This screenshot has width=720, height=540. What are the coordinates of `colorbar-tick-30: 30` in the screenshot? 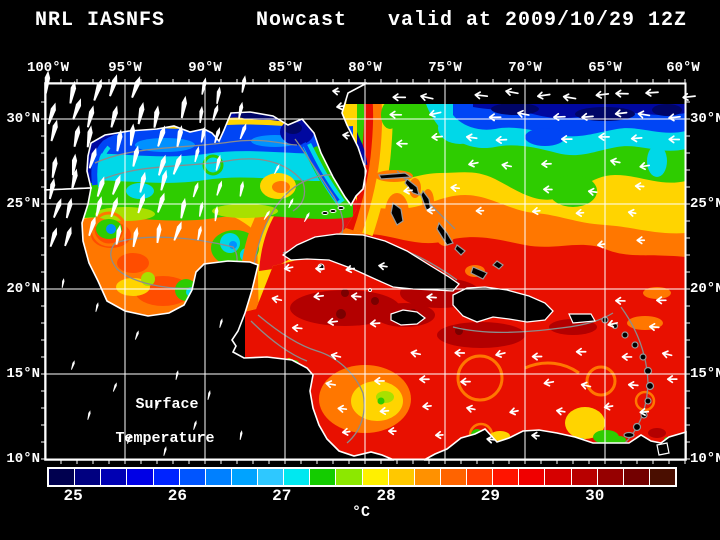 It's located at (595, 496).